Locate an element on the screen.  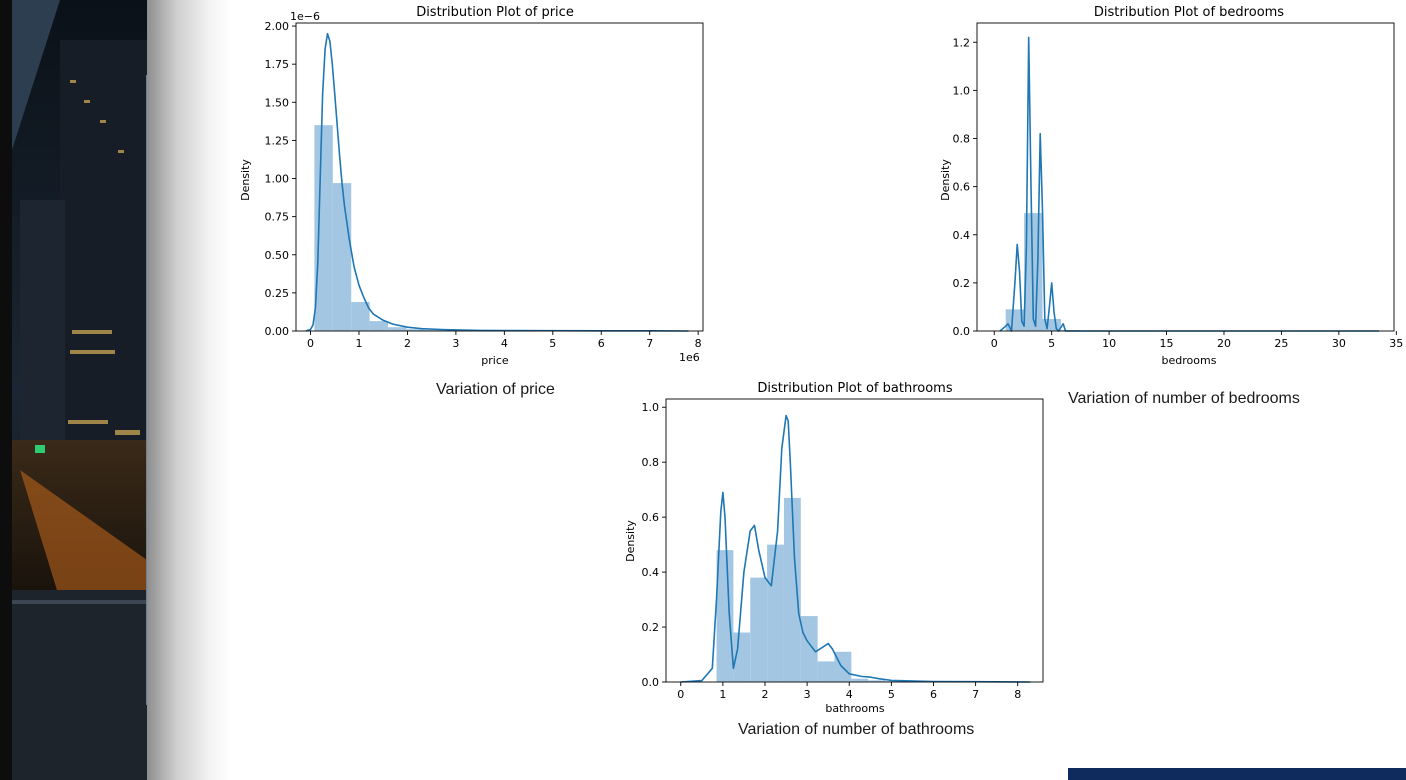
price-y-tick-label: 1.00 is located at coordinates (277, 179).